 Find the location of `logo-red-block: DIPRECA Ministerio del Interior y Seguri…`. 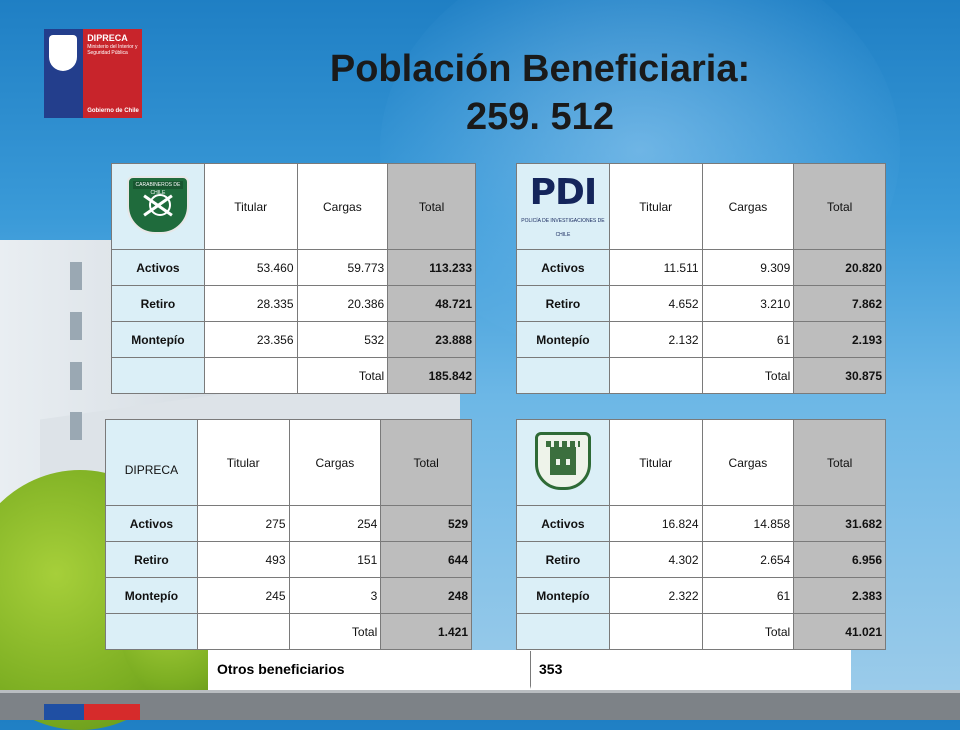

logo-red-block: DIPRECA Ministerio del Interior y Seguri… is located at coordinates (112, 73).